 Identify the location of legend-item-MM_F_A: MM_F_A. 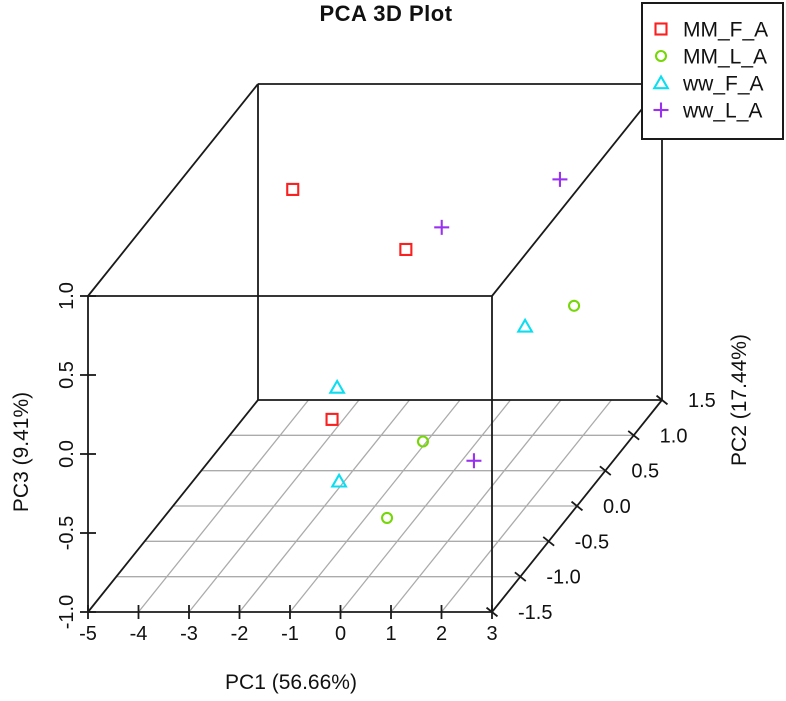
(711, 30).